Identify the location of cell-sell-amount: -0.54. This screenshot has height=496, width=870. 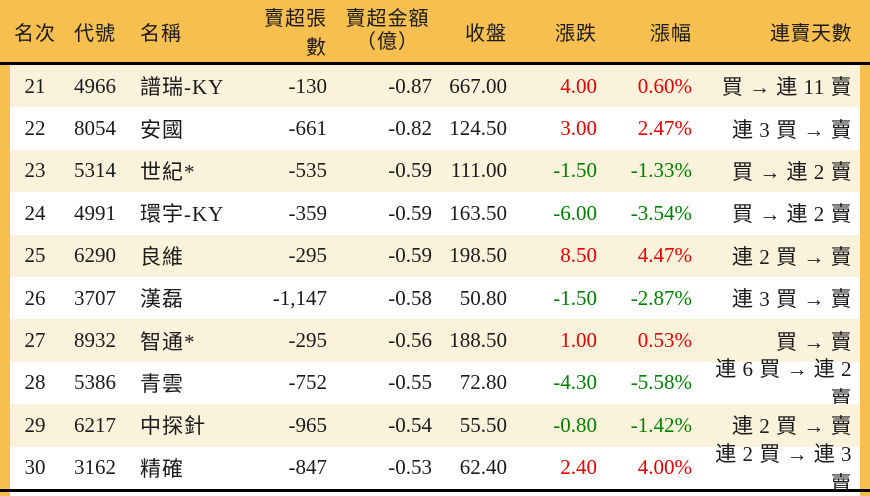
(410, 424).